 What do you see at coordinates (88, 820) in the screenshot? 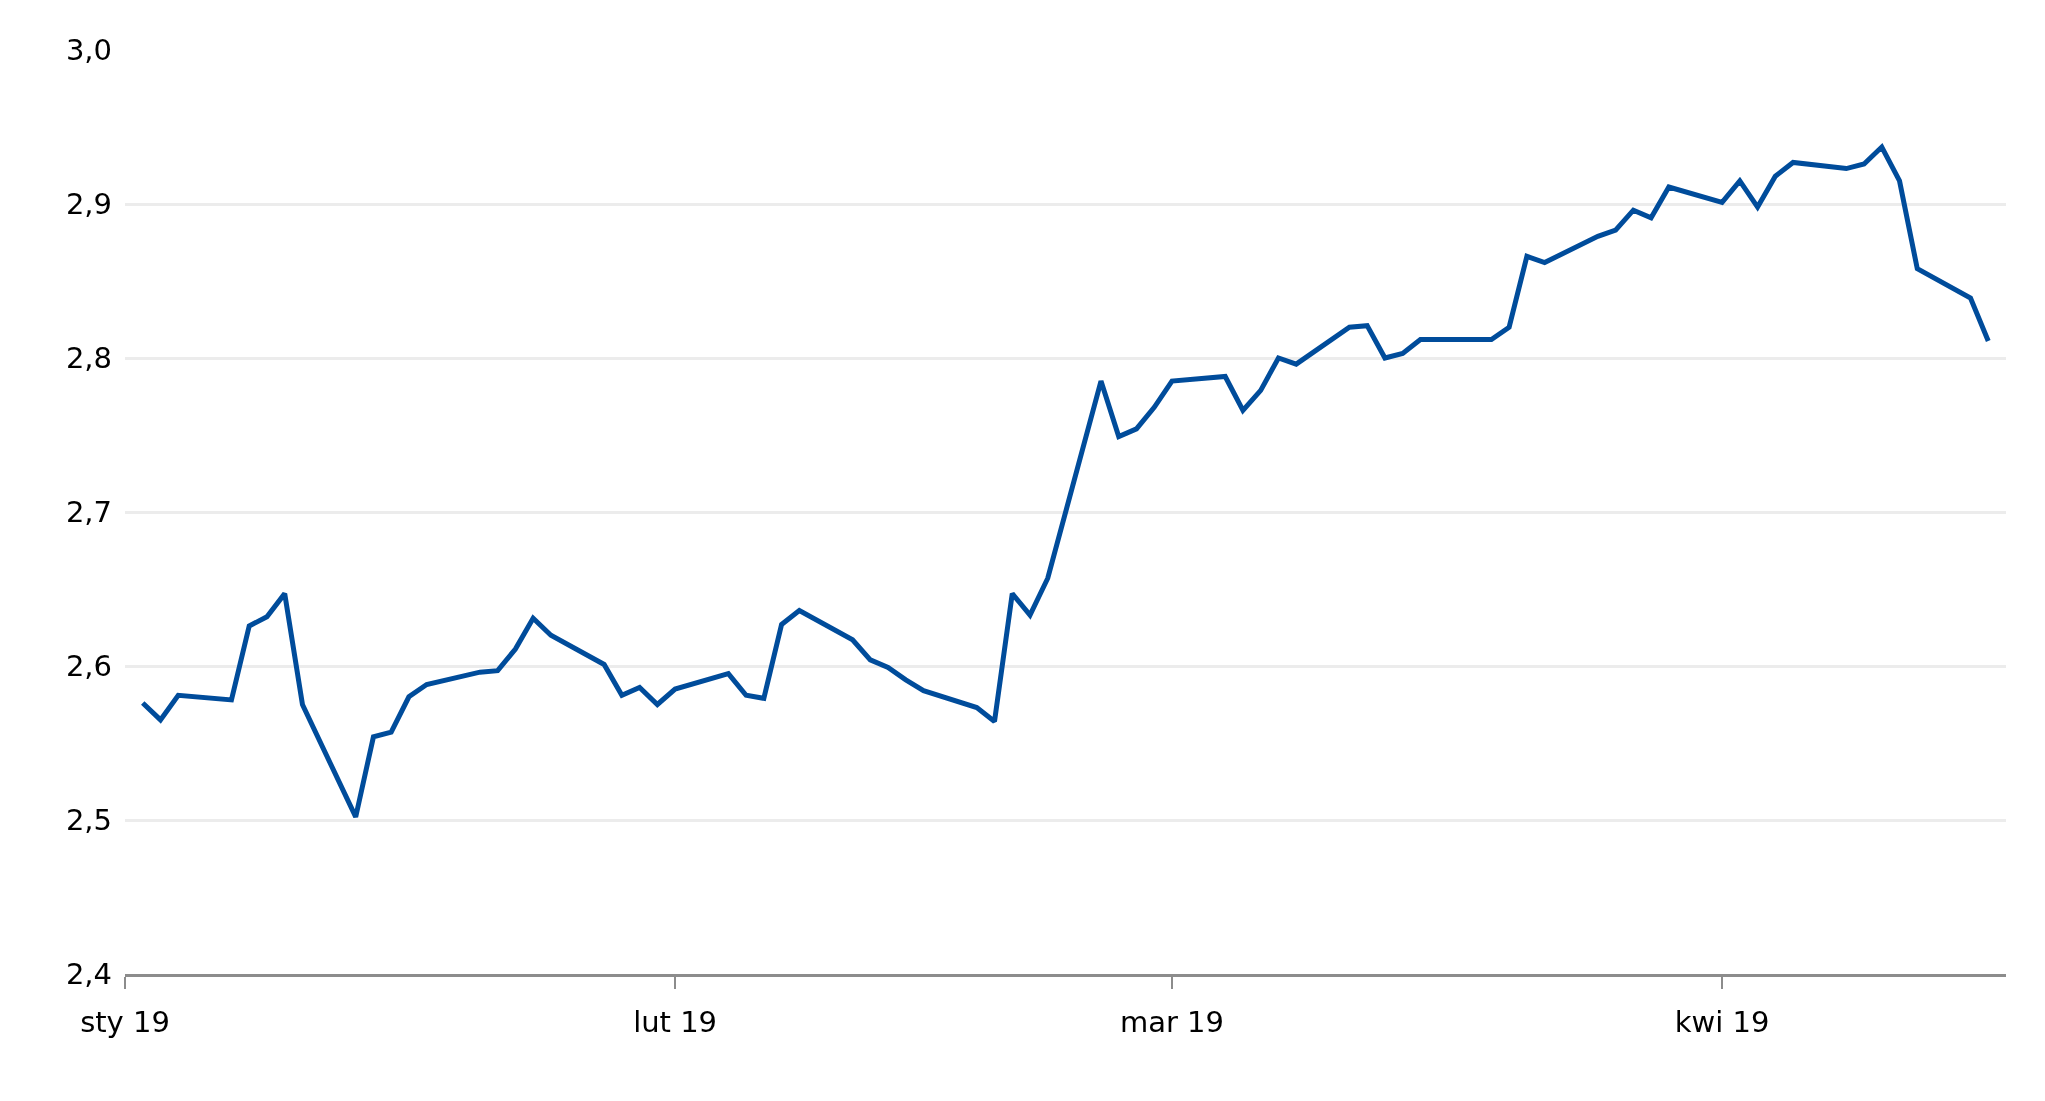
I see `y-tick-label: 2,5` at bounding box center [88, 820].